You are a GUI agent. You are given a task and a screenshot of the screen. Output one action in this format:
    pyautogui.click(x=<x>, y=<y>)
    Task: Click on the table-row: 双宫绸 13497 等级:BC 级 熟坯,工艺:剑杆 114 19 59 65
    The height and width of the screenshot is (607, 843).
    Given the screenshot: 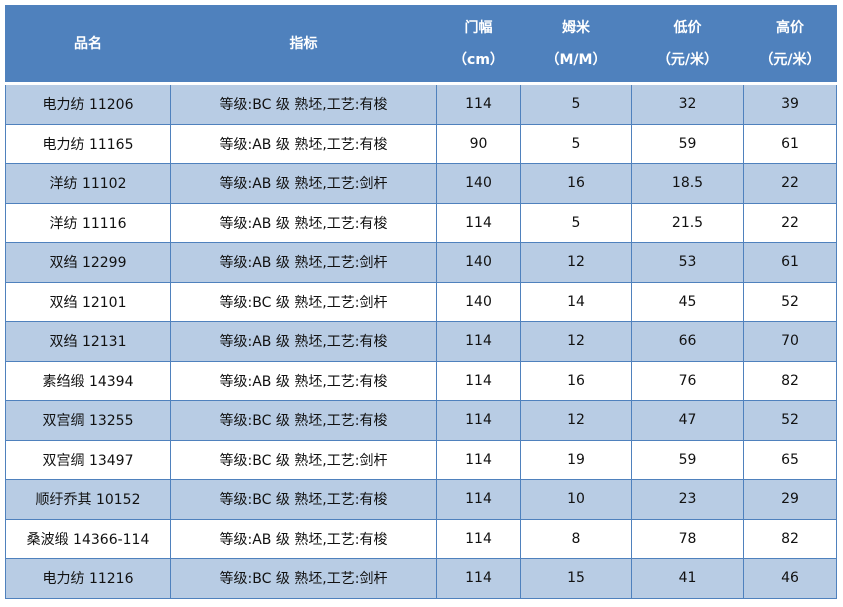 What is the action you would take?
    pyautogui.click(x=421, y=459)
    